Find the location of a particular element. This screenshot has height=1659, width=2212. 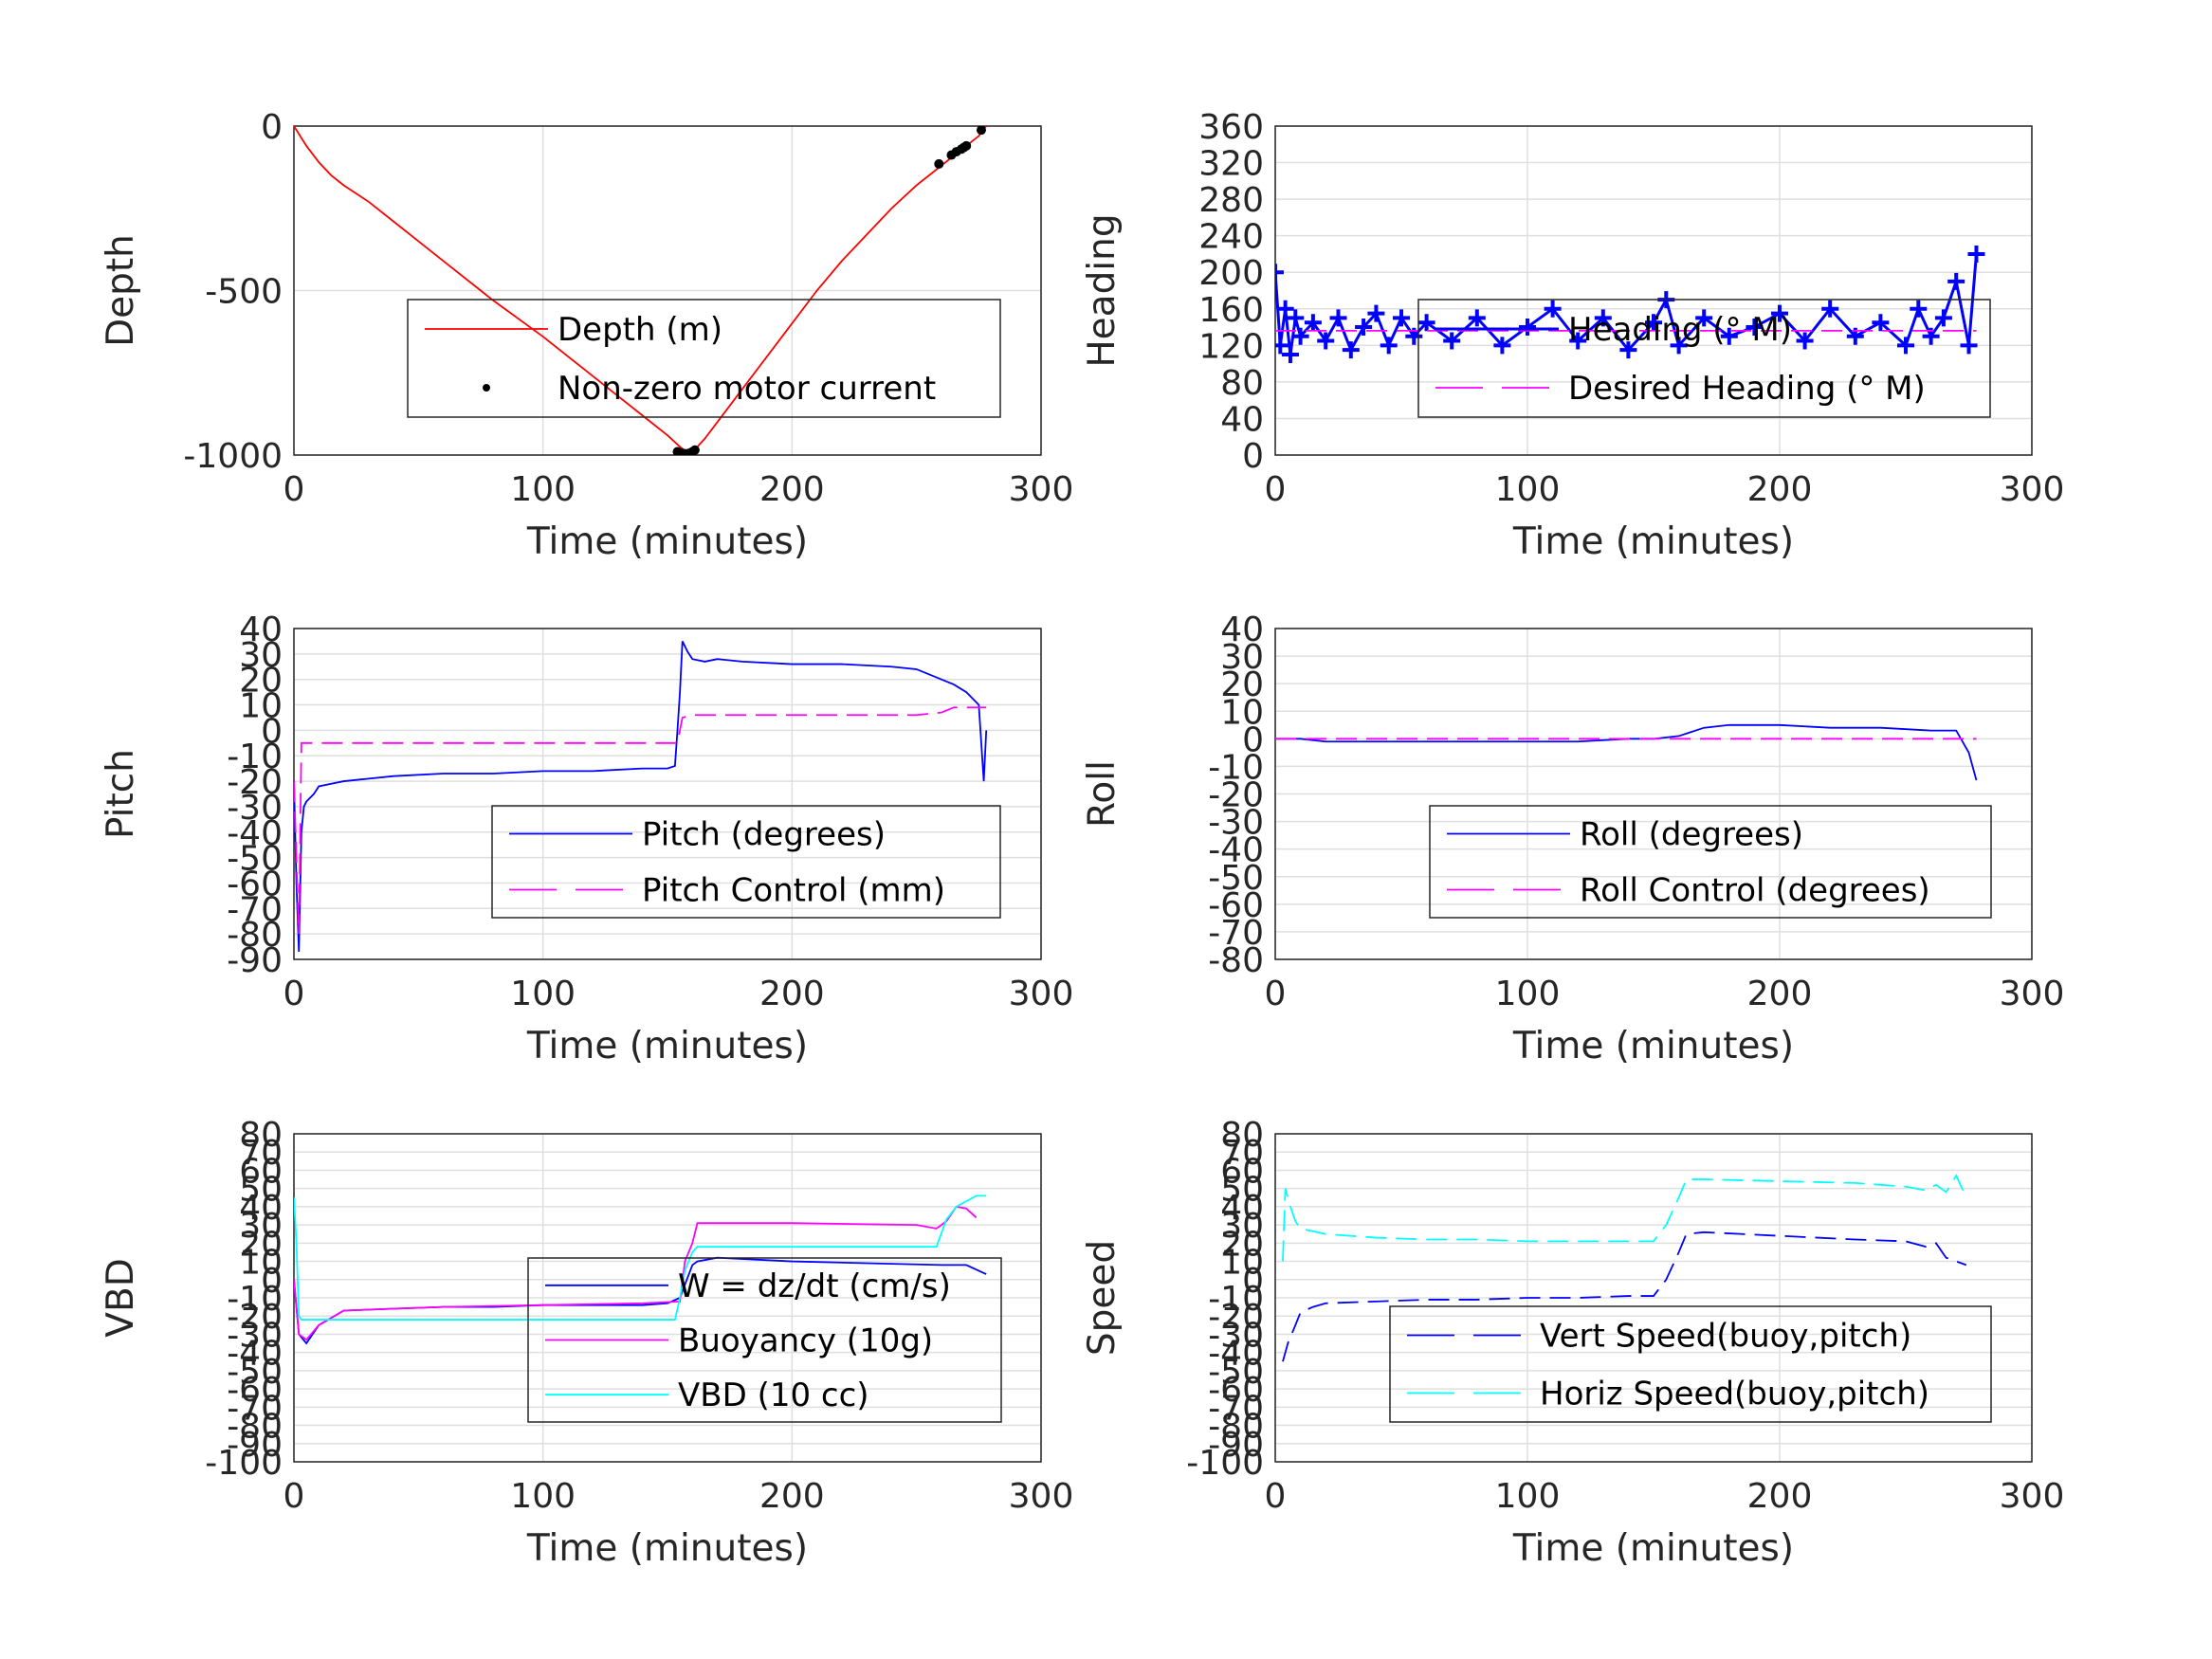

legend-label: Buoyancy (10g) is located at coordinates (805, 1341).